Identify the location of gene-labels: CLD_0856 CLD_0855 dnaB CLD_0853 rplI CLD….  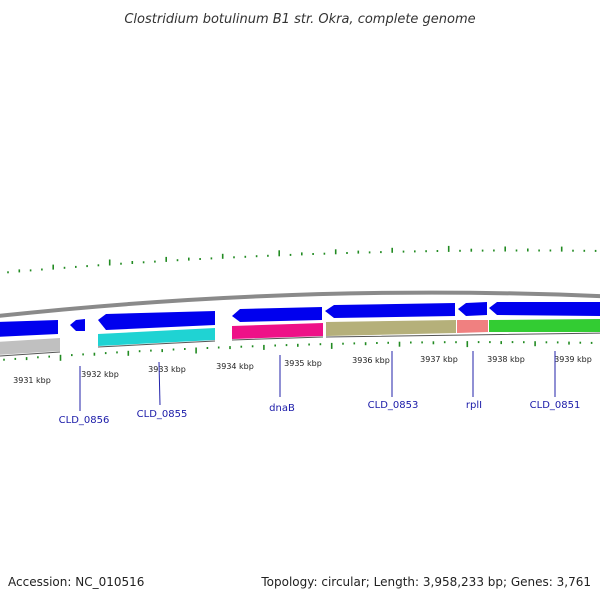
(320, 413).